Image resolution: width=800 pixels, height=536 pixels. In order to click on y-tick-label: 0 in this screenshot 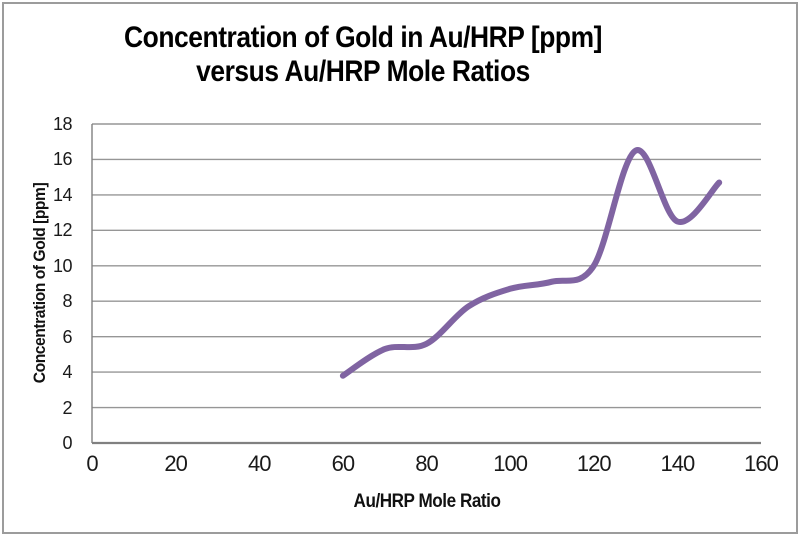, I will do `click(67, 443)`.